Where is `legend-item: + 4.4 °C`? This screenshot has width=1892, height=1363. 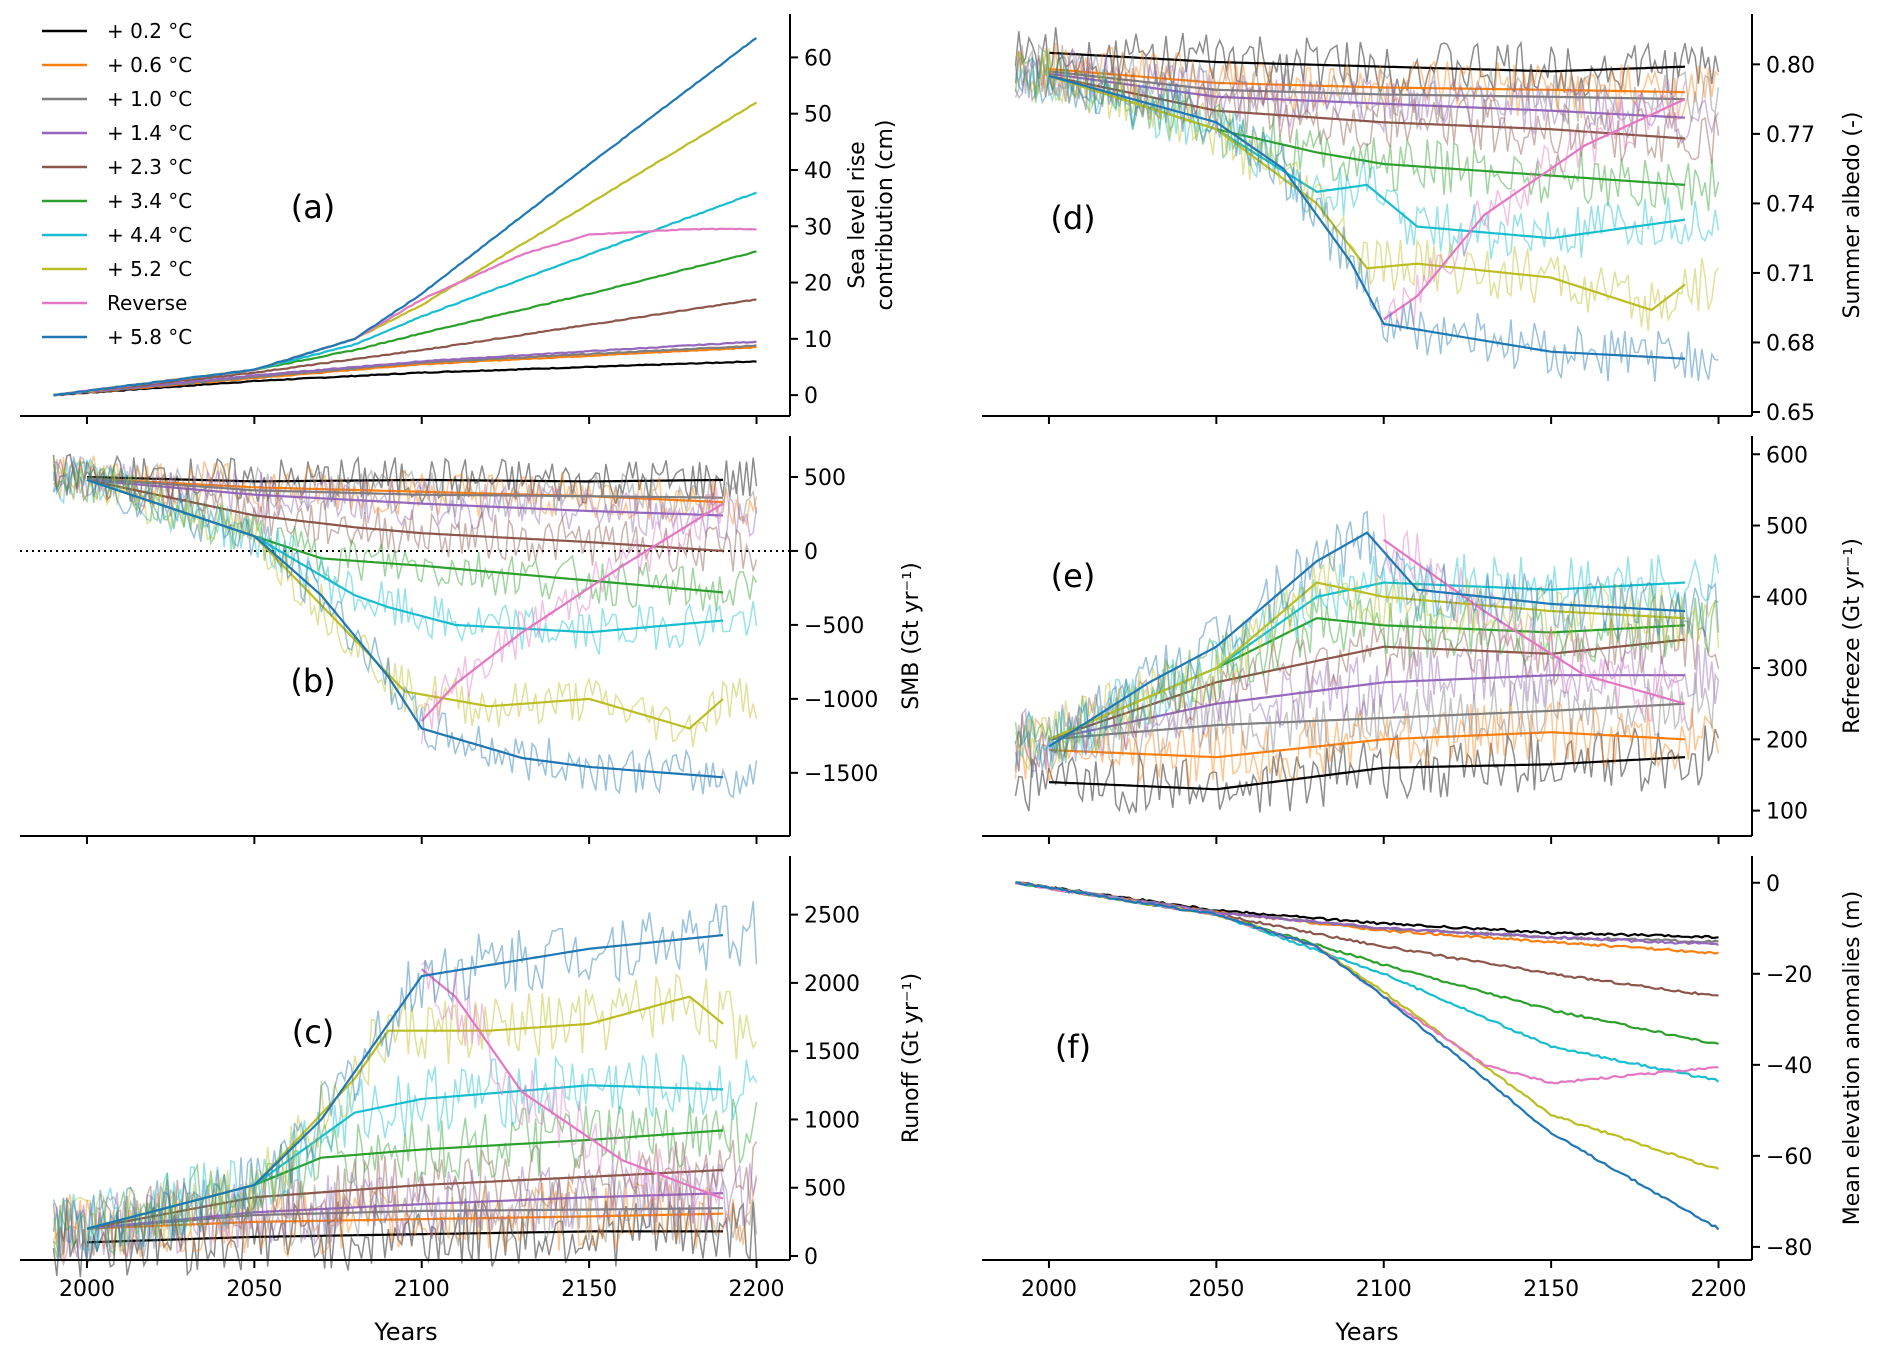
legend-item: + 4.4 °C is located at coordinates (117, 235).